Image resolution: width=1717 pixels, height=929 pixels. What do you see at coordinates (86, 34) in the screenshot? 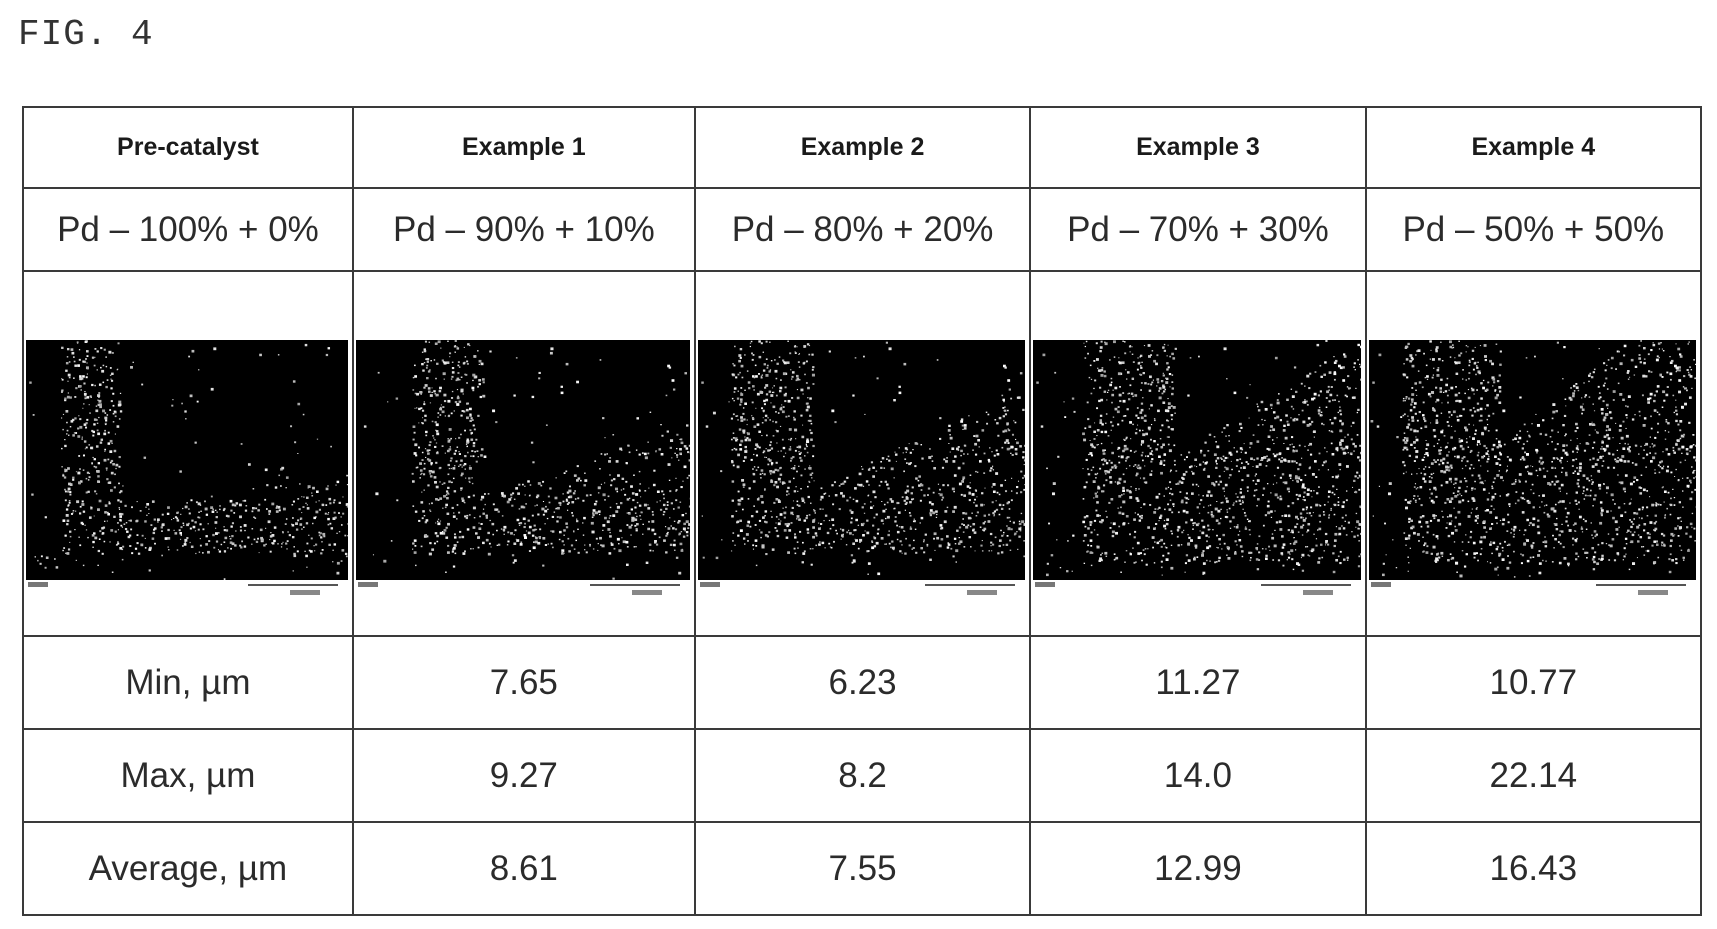
I see `figure-label: FIG. 4` at bounding box center [86, 34].